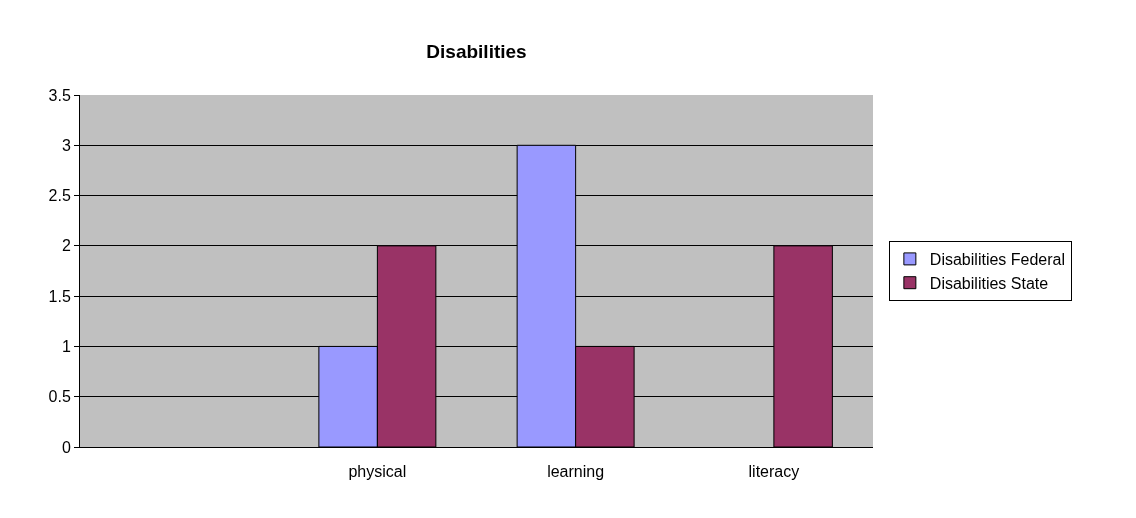  What do you see at coordinates (59, 397) in the screenshot?
I see `y-tick-label: 0.5` at bounding box center [59, 397].